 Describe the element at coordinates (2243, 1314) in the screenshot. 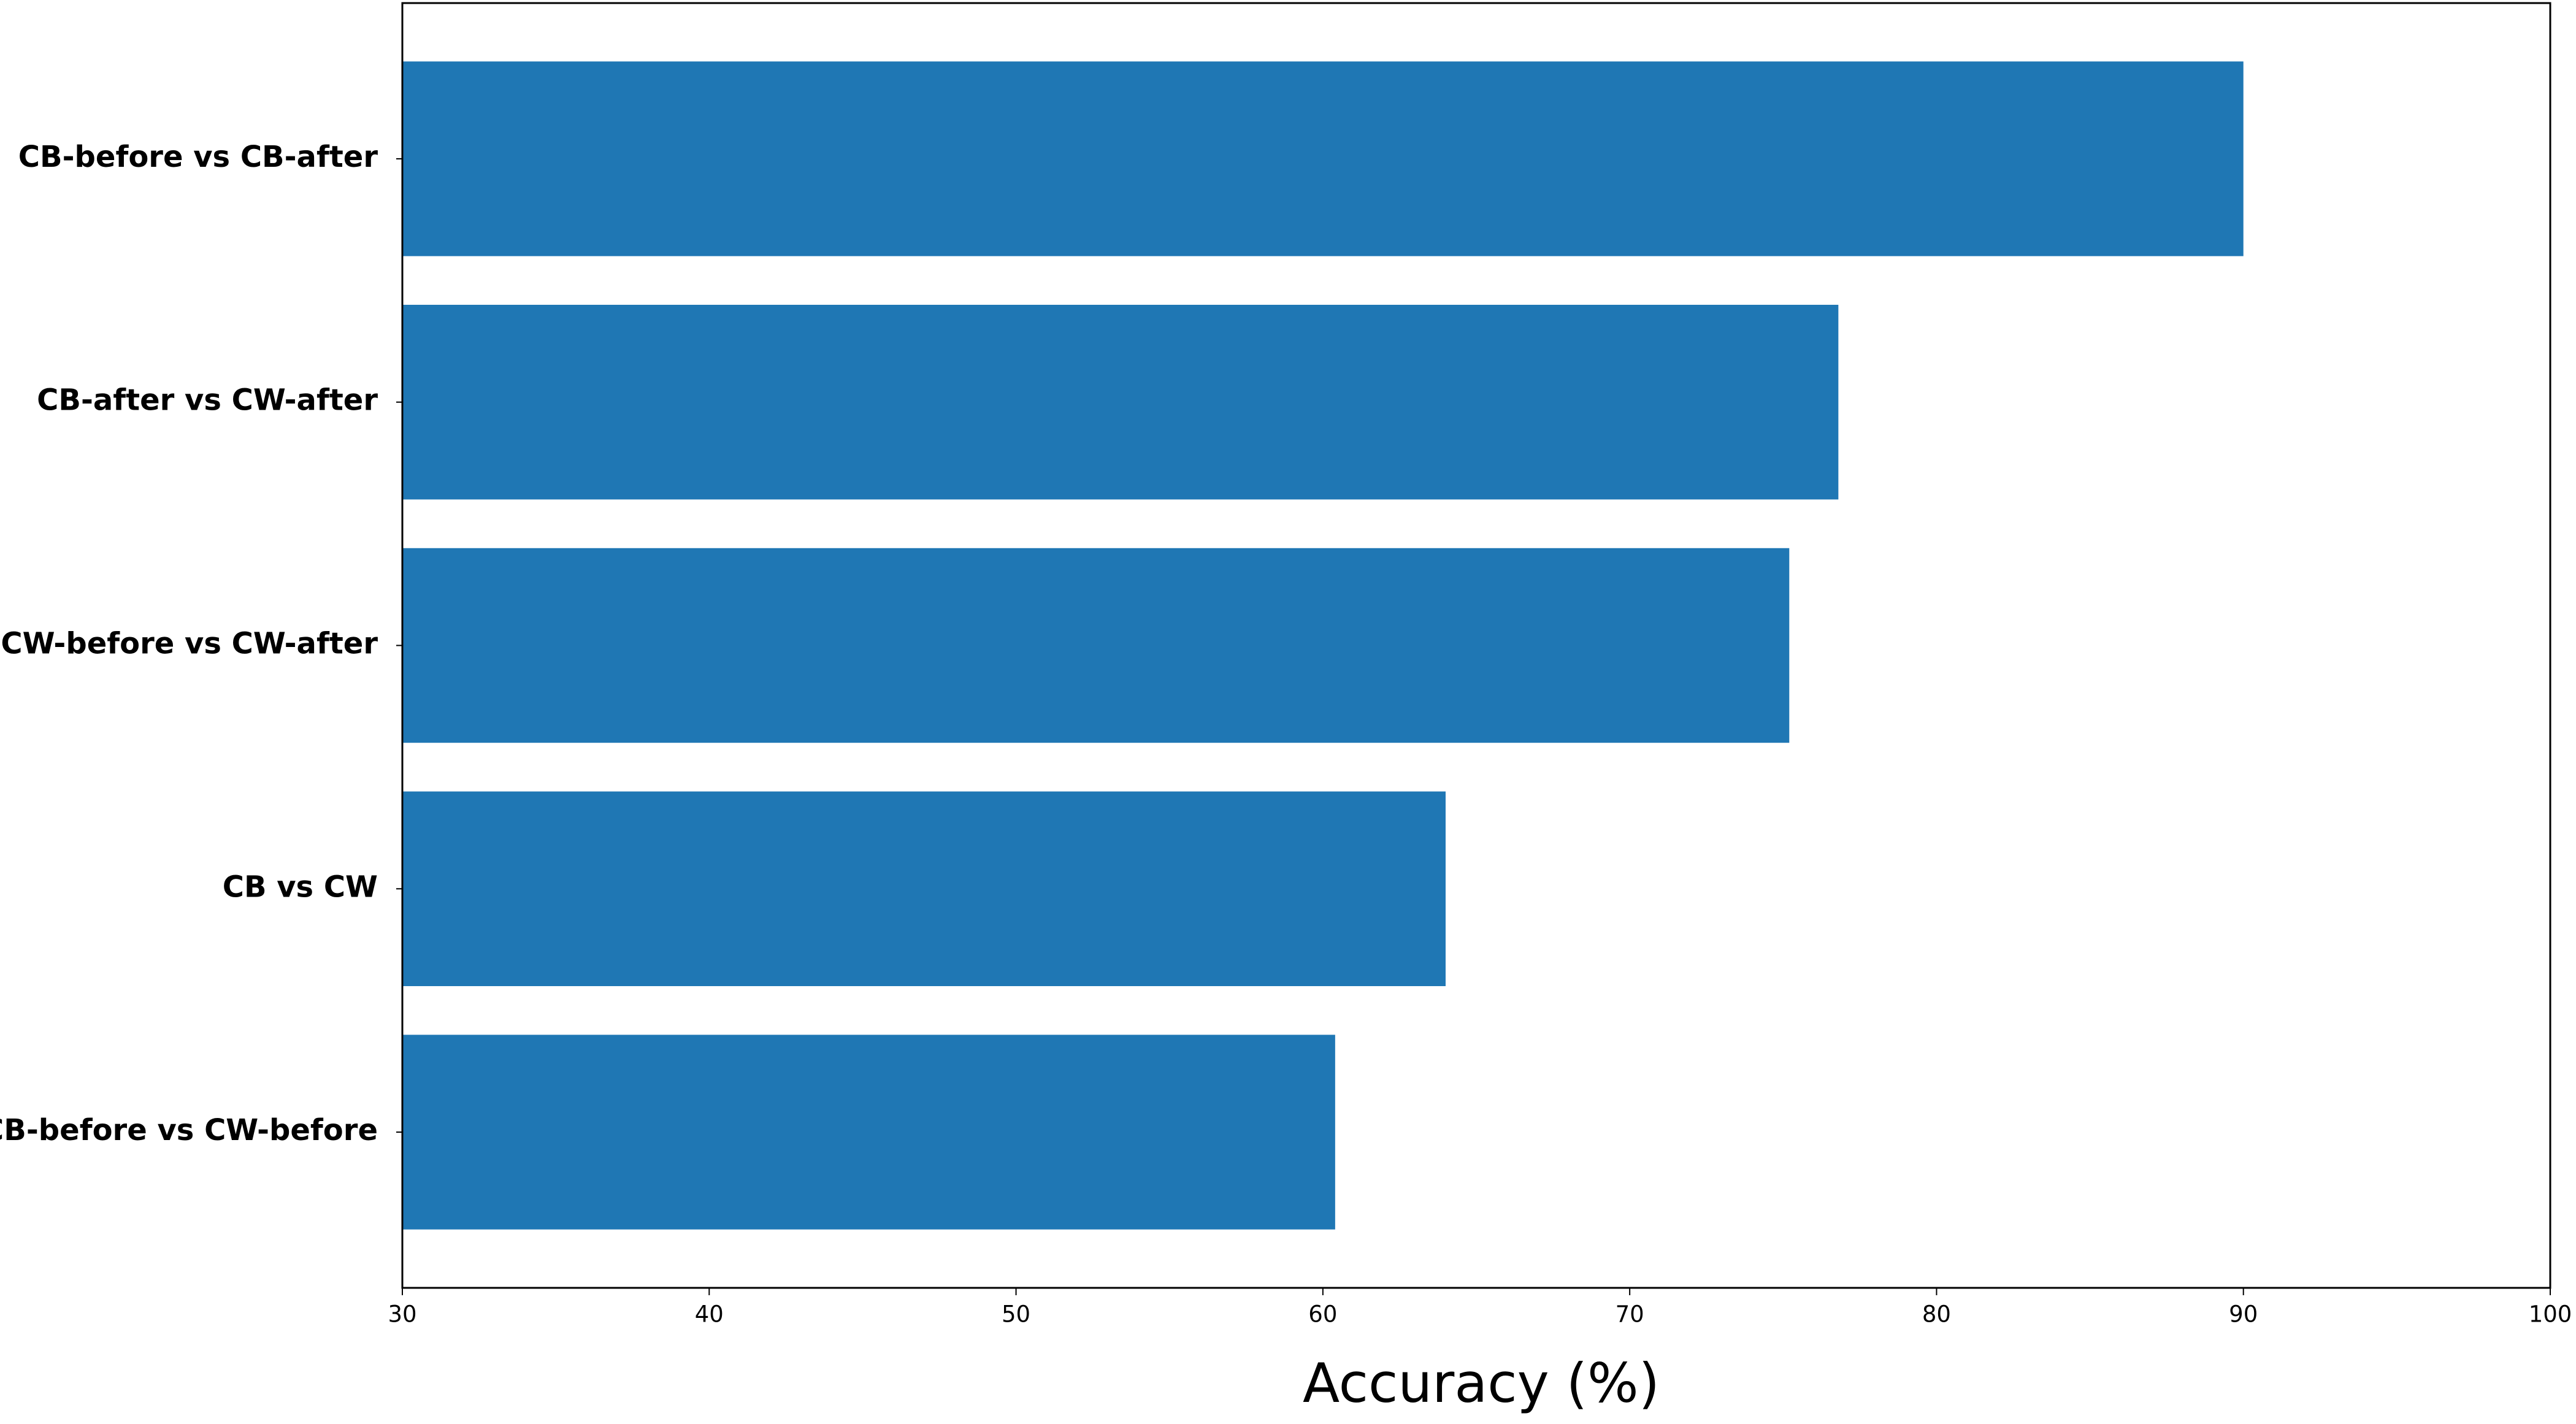

I see `x-tick-label: 90` at that location.